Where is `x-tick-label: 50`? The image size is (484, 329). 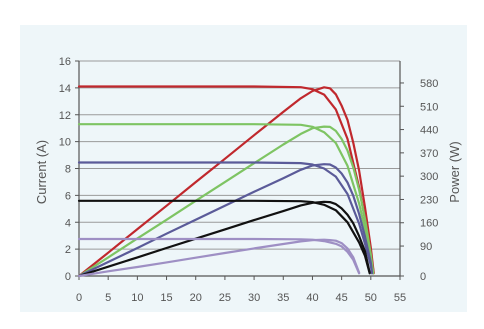
x-tick-label: 50 is located at coordinates (371, 298).